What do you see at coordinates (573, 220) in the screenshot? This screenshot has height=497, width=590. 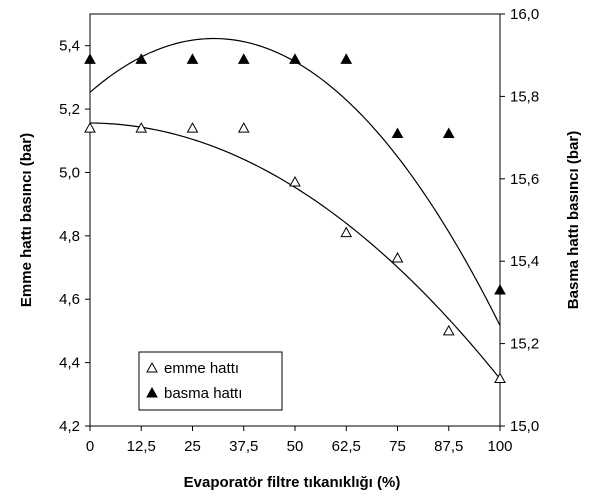 I see `y-axis-right-title: Basma hattı basıncı (bar)` at bounding box center [573, 220].